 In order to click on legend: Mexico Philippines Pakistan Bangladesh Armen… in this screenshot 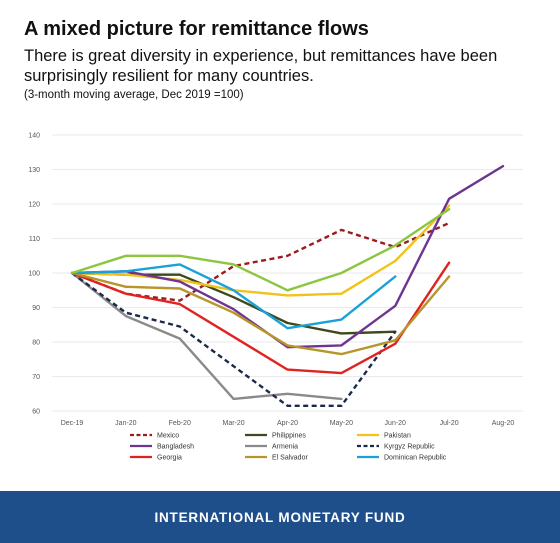, I will do `click(288, 447)`.